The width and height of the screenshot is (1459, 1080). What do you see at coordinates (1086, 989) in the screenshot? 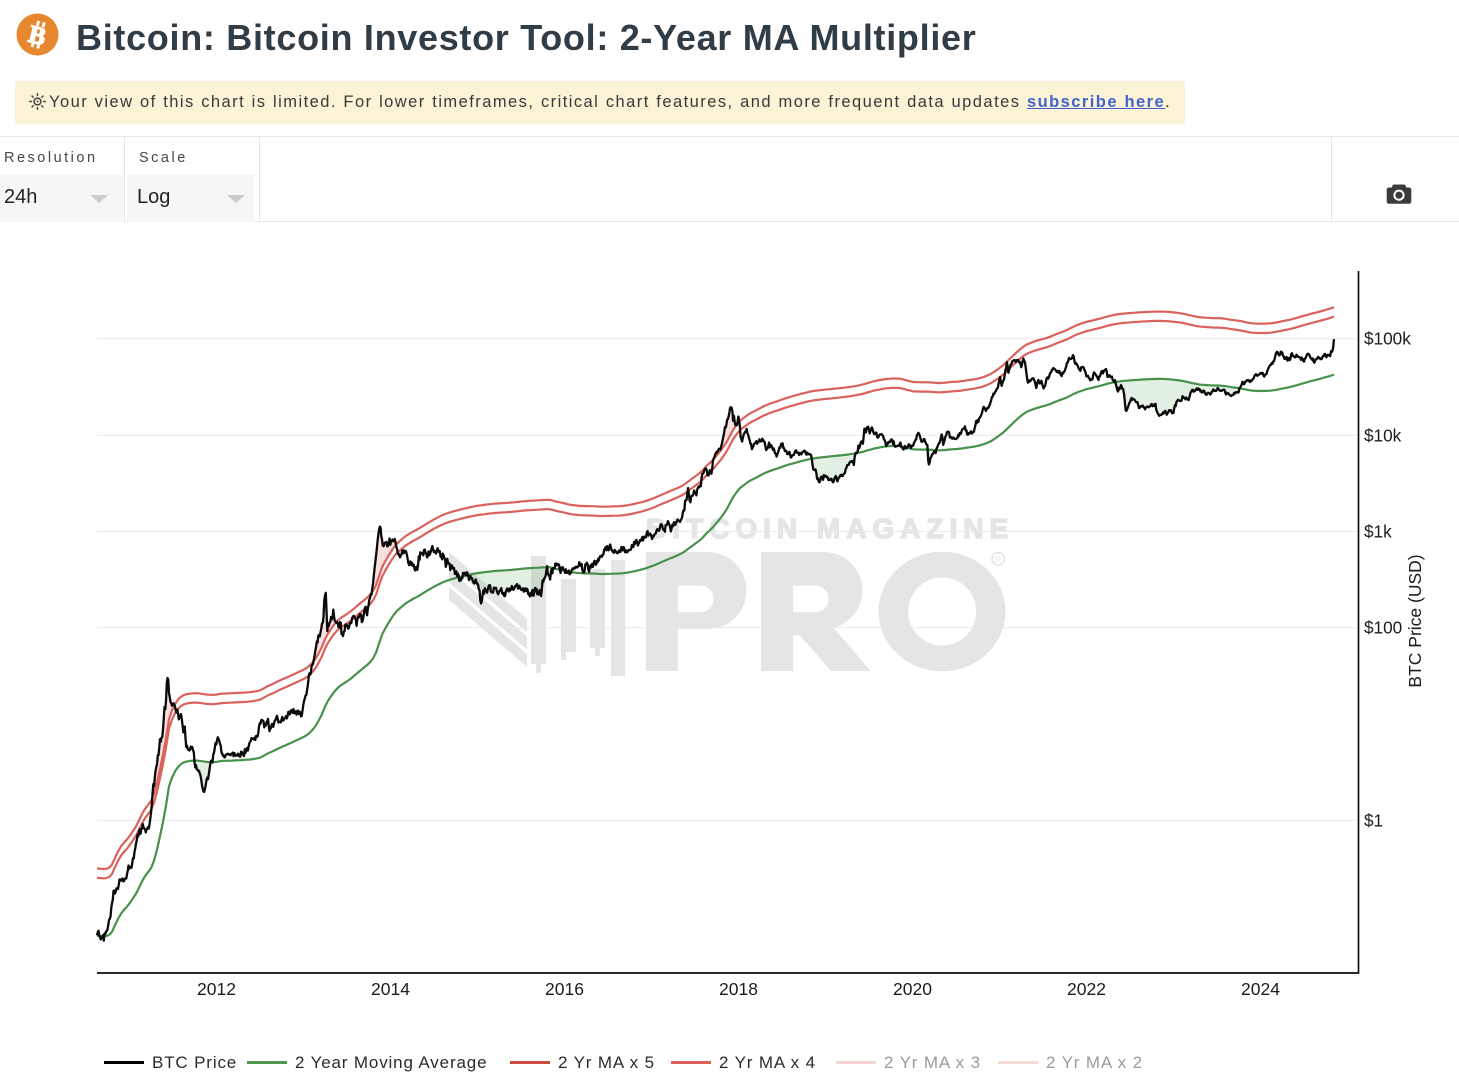
I see `svg-text: 2022` at bounding box center [1086, 989].